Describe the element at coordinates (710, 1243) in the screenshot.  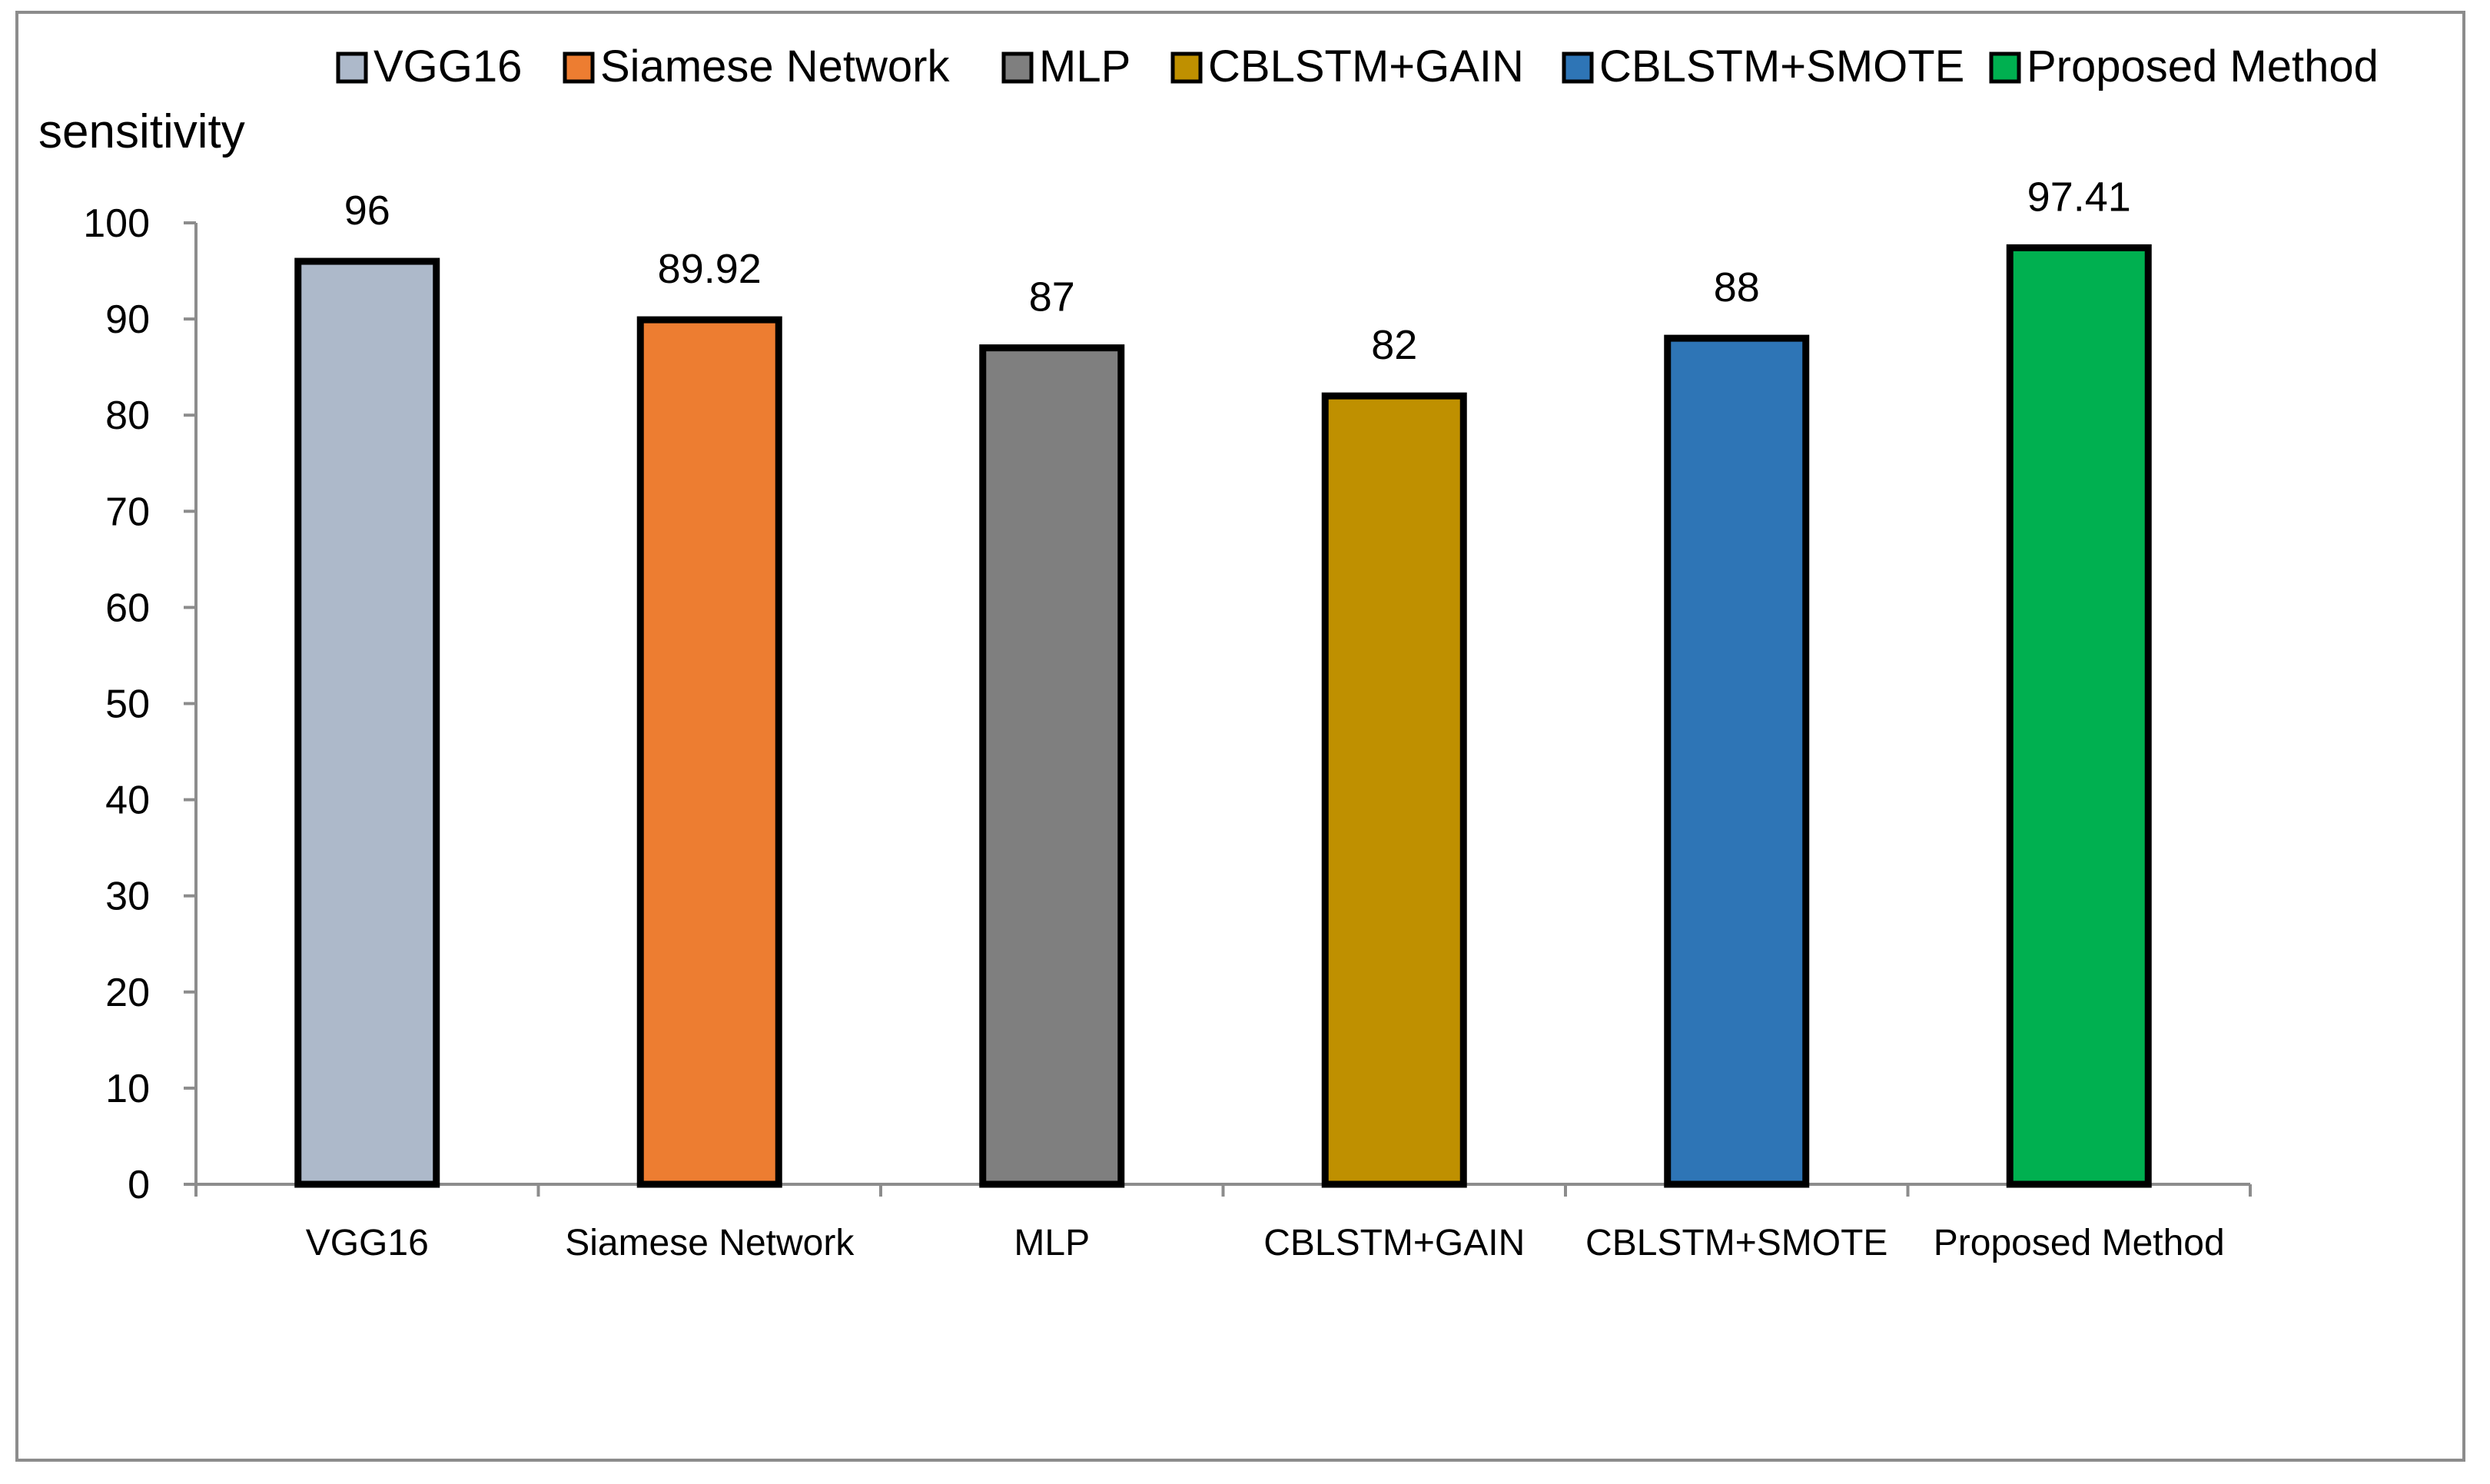
I see `x-tick-label: Siamese Network` at that location.